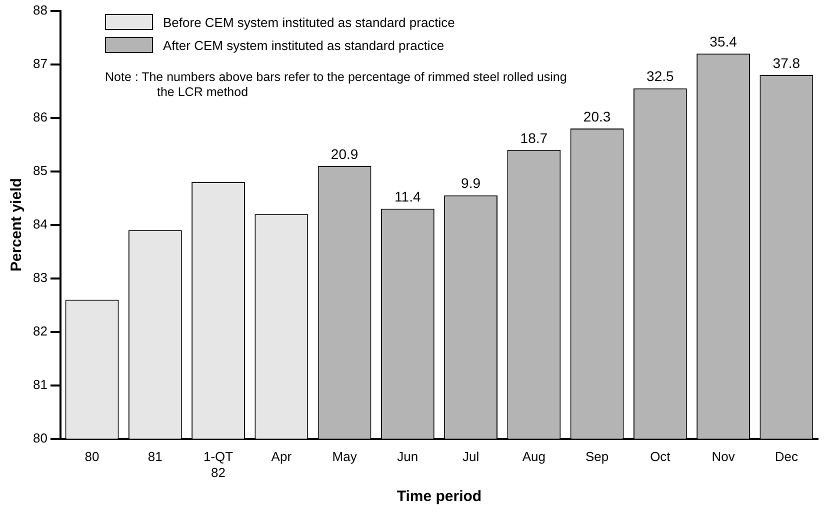 This screenshot has height=514, width=826. I want to click on annotation: 11.4, so click(407, 196).